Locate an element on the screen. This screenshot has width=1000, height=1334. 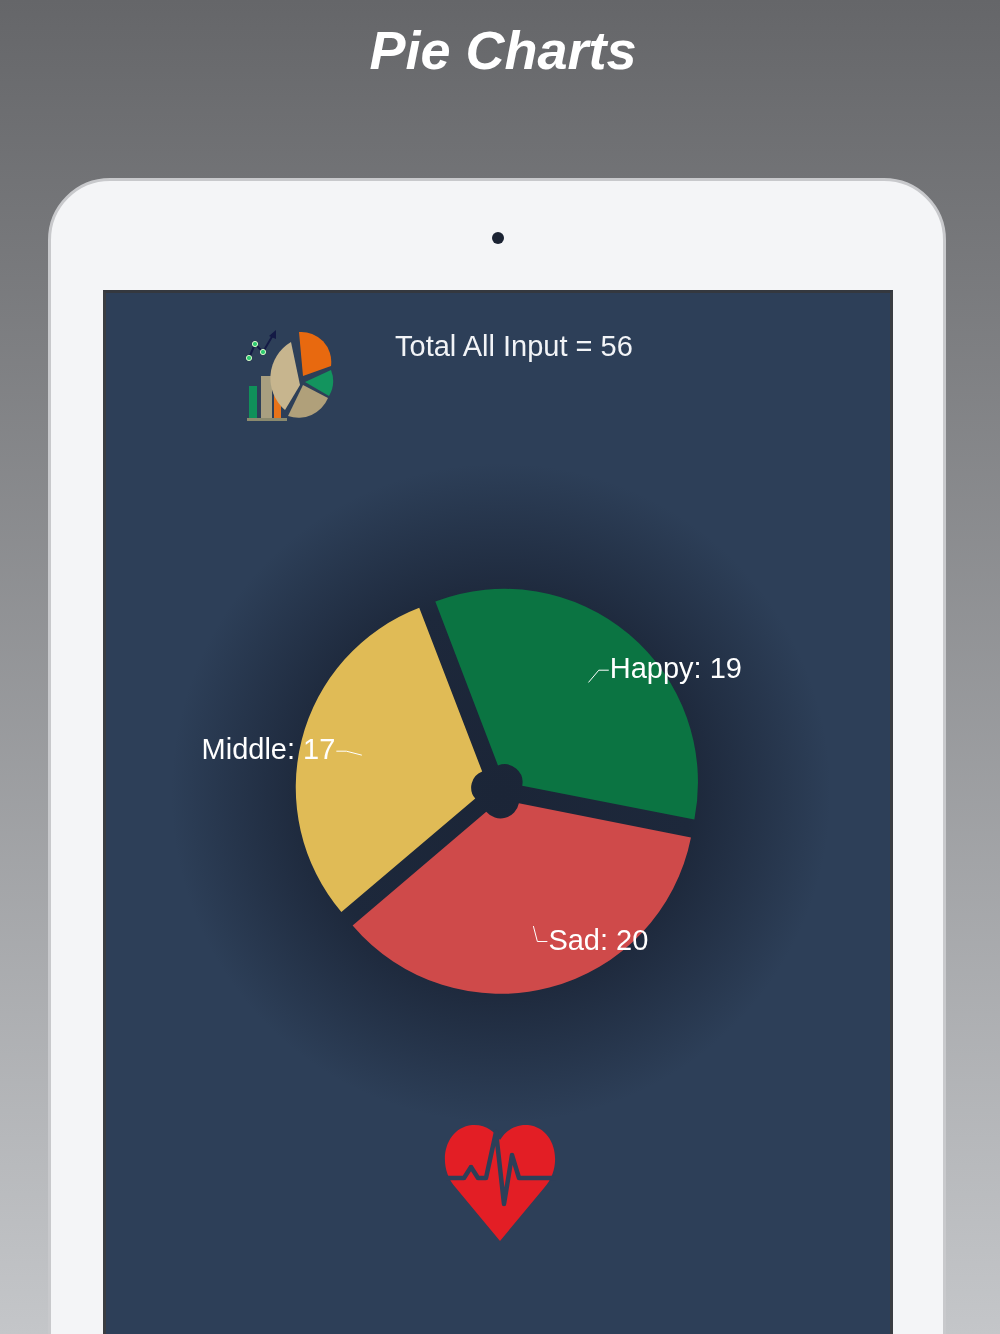
data-label: Middle: 17 is located at coordinates (268, 749).